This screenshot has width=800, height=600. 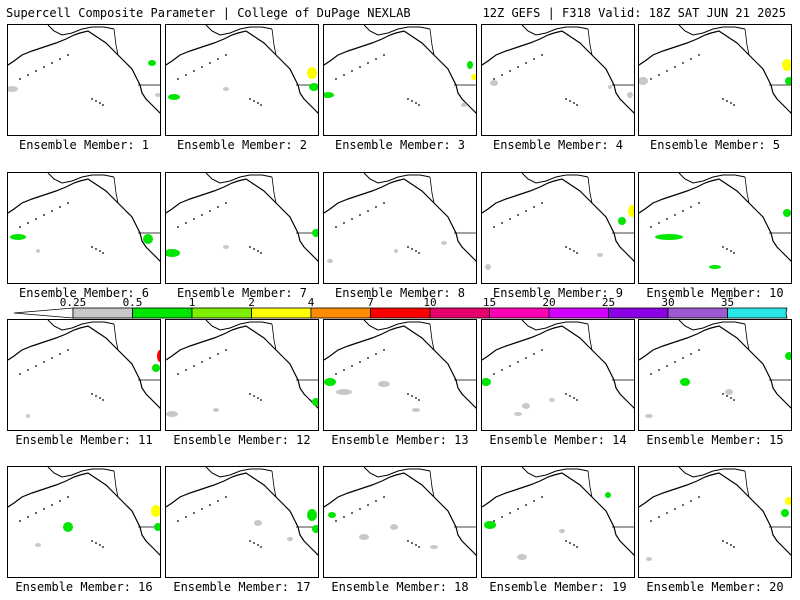 I want to click on member-label: Ensemble Member: 14, so click(x=558, y=440).